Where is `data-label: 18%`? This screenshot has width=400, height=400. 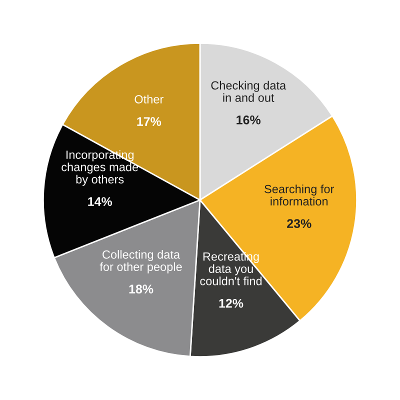
data-label: 18% is located at coordinates (141, 289).